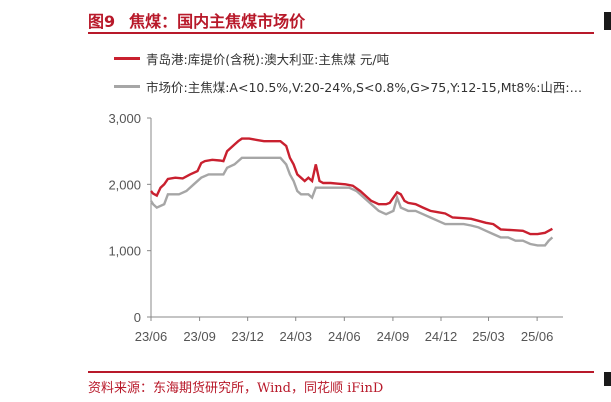 This screenshot has width=611, height=402. I want to click on x-tick-label: 25/03, so click(488, 336).